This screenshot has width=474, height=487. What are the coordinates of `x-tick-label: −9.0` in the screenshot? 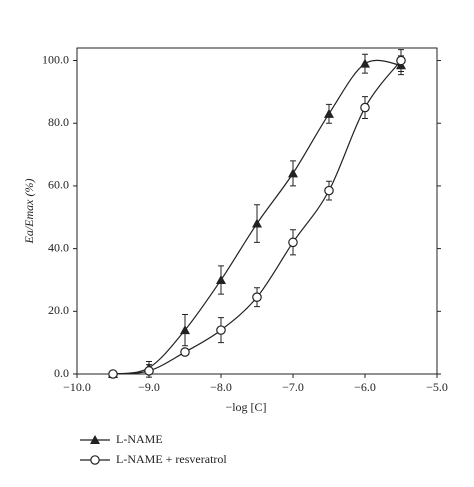 It's located at (149, 387).